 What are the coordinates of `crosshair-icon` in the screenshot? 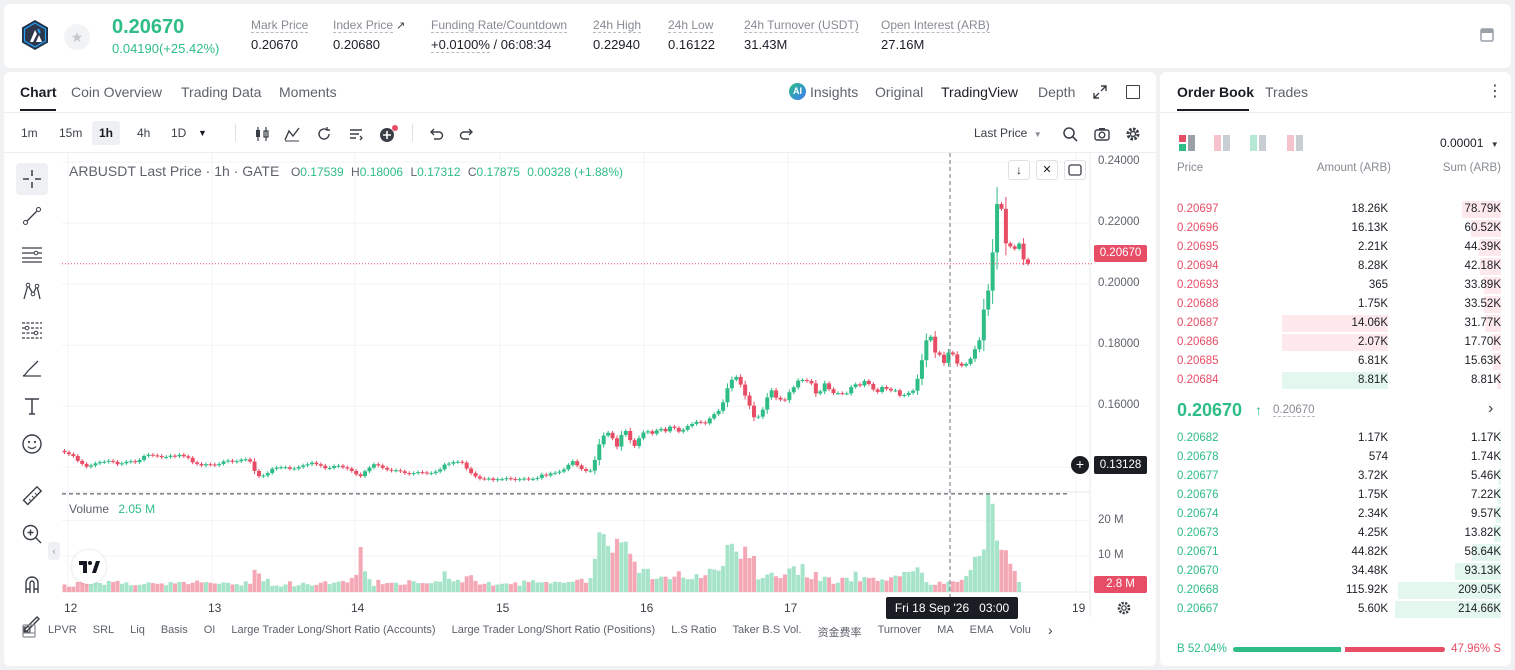 It's located at (32, 179).